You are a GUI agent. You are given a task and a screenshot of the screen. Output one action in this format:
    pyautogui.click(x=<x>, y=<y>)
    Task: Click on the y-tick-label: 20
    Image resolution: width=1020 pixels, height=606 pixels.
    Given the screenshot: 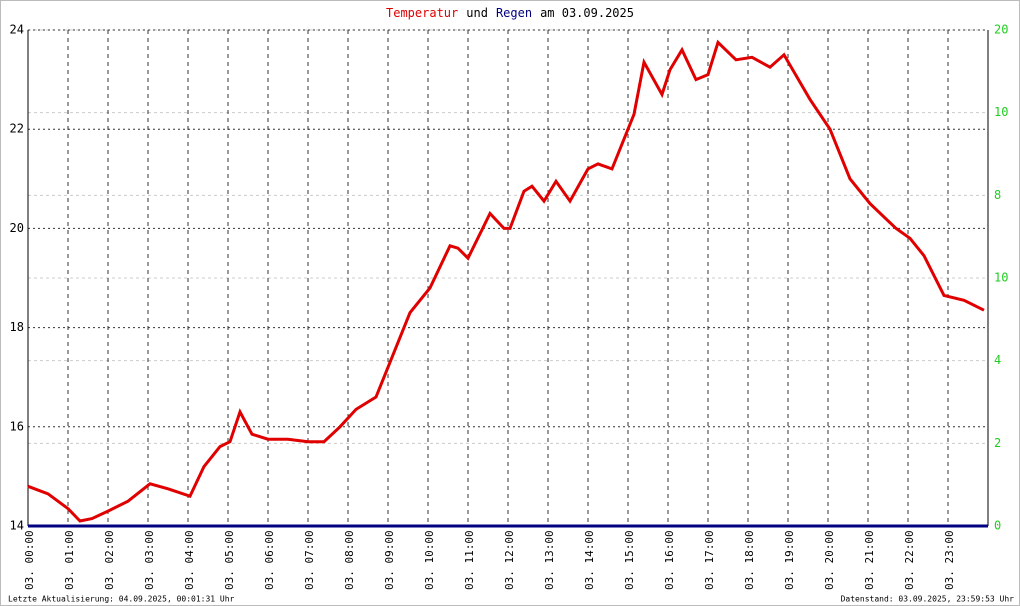 What is the action you would take?
    pyautogui.click(x=17, y=228)
    